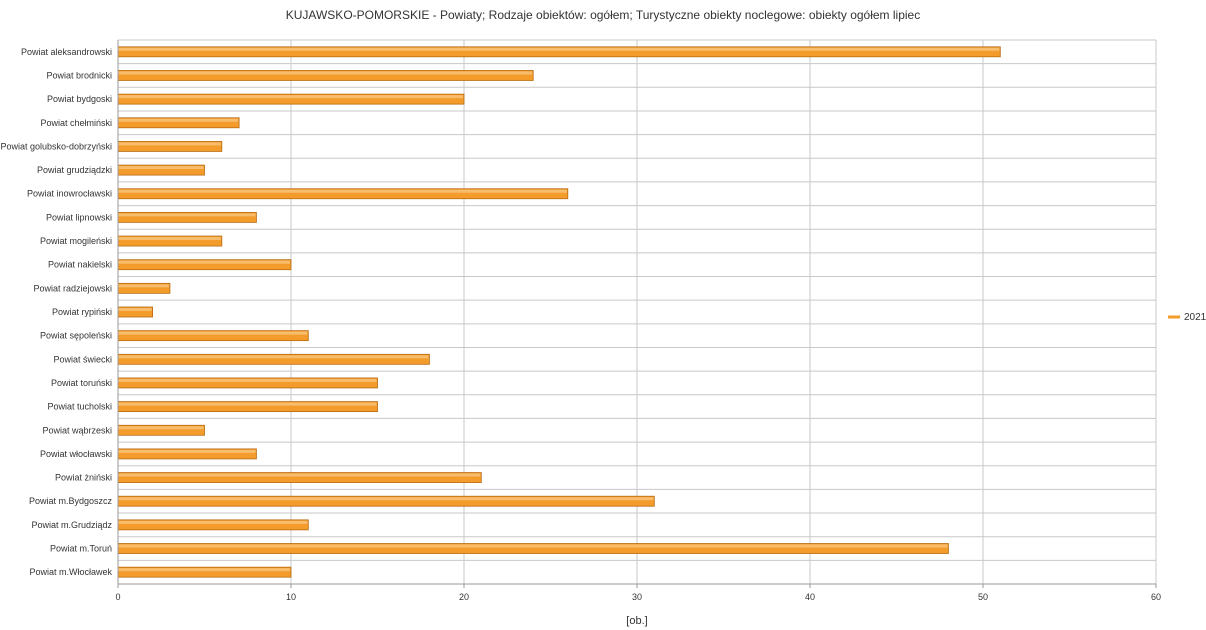 This screenshot has width=1206, height=630. Describe the element at coordinates (56, 146) in the screenshot. I see `category-label: Powiat golubsko-dobrzyński` at that location.